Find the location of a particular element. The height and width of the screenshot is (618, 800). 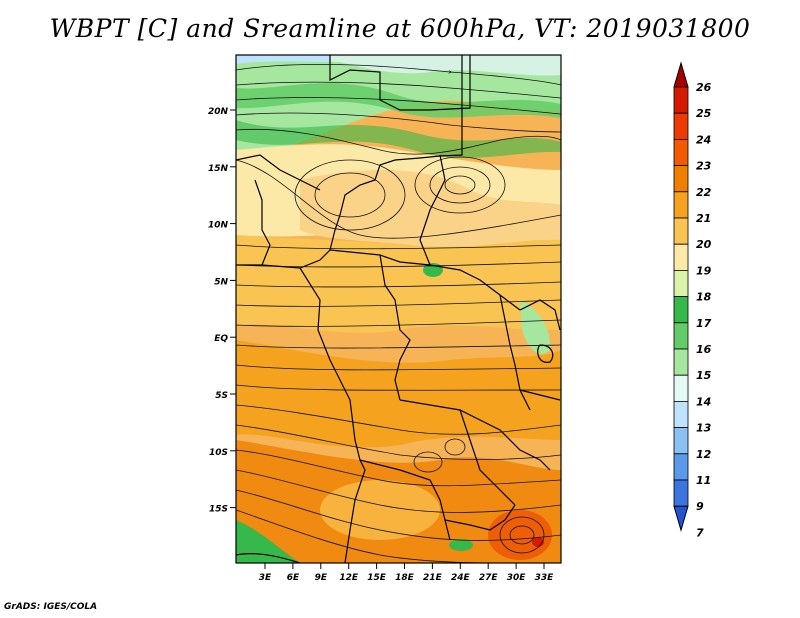

colorbar-label: 21 is located at coordinates (703, 218).